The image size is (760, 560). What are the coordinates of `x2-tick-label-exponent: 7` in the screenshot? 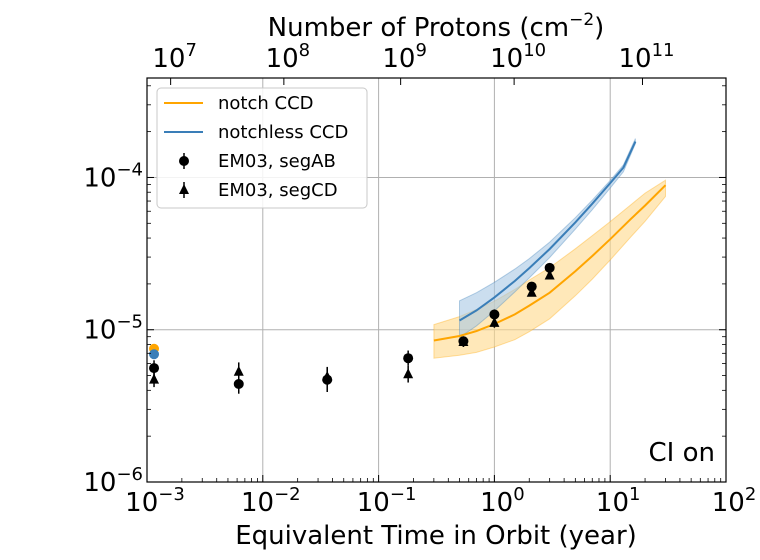 It's located at (190, 50).